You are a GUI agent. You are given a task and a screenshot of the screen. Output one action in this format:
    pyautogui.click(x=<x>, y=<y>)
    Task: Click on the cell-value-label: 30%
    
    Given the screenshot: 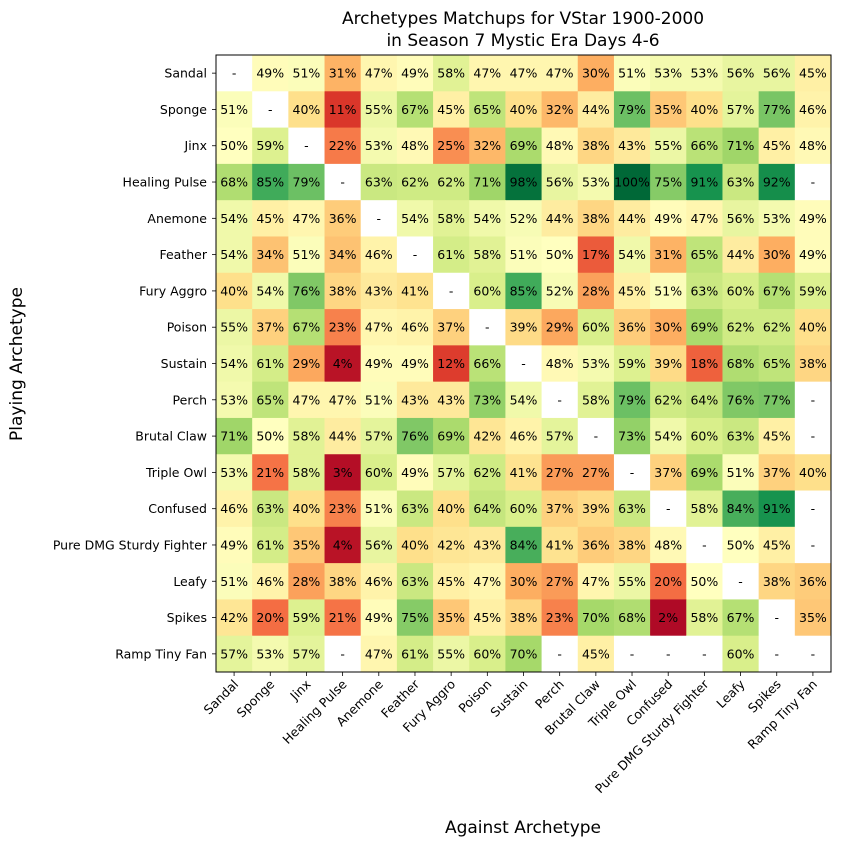 What is the action you would take?
    pyautogui.click(x=596, y=73)
    